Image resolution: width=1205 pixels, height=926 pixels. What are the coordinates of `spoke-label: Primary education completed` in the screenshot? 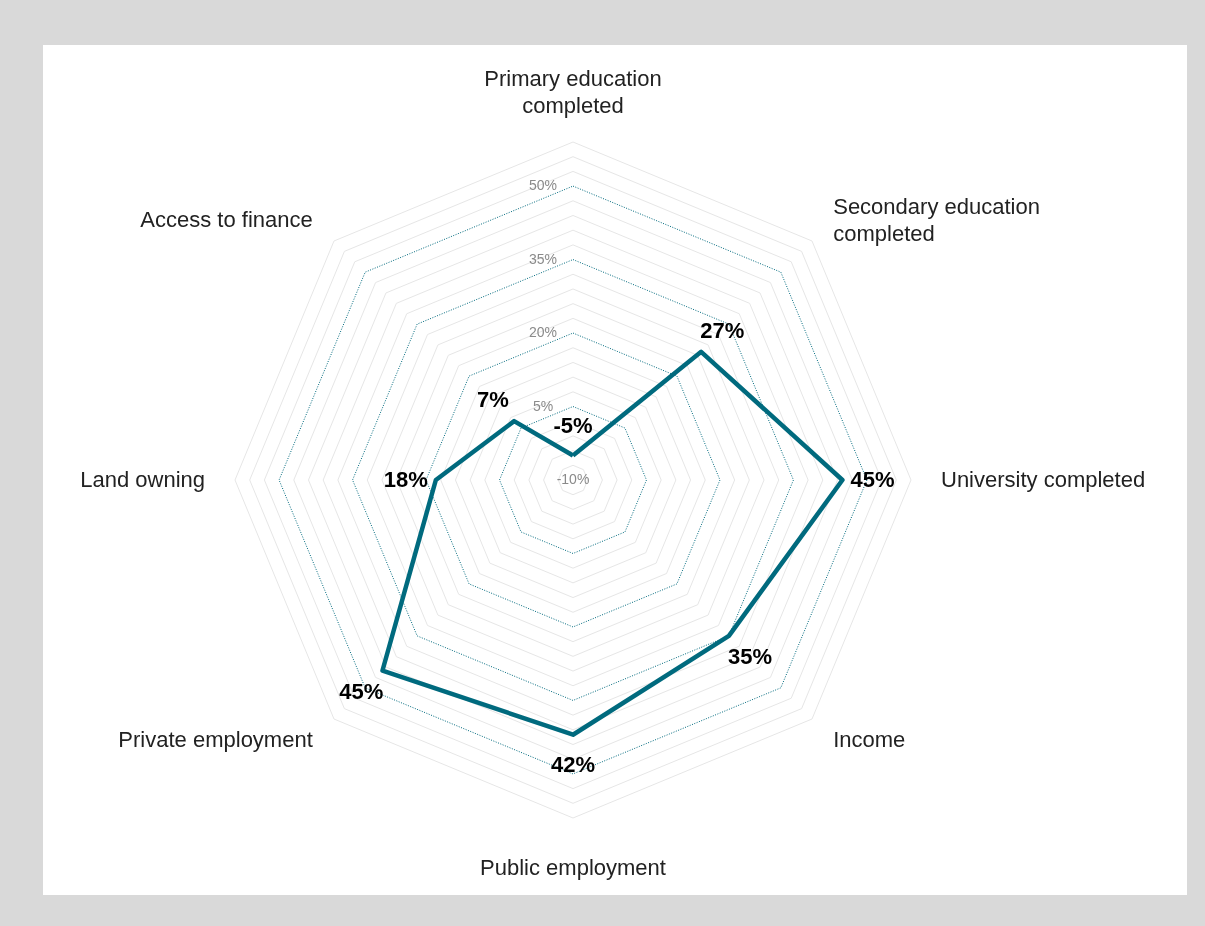 It's located at (573, 92).